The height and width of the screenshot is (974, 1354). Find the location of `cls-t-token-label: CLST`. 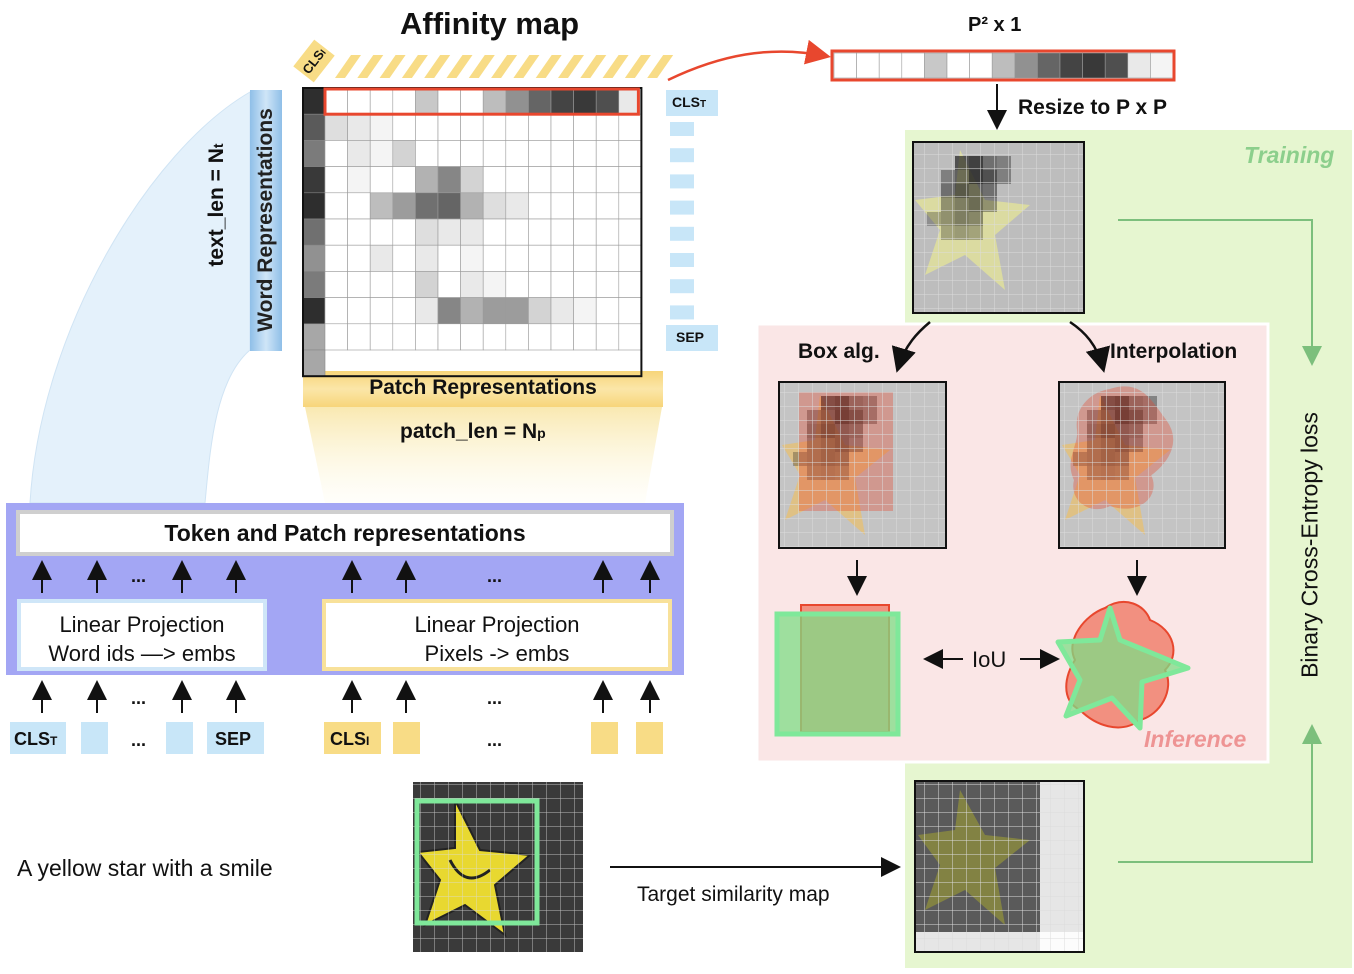

cls-t-token-label: CLST is located at coordinates (36, 739).